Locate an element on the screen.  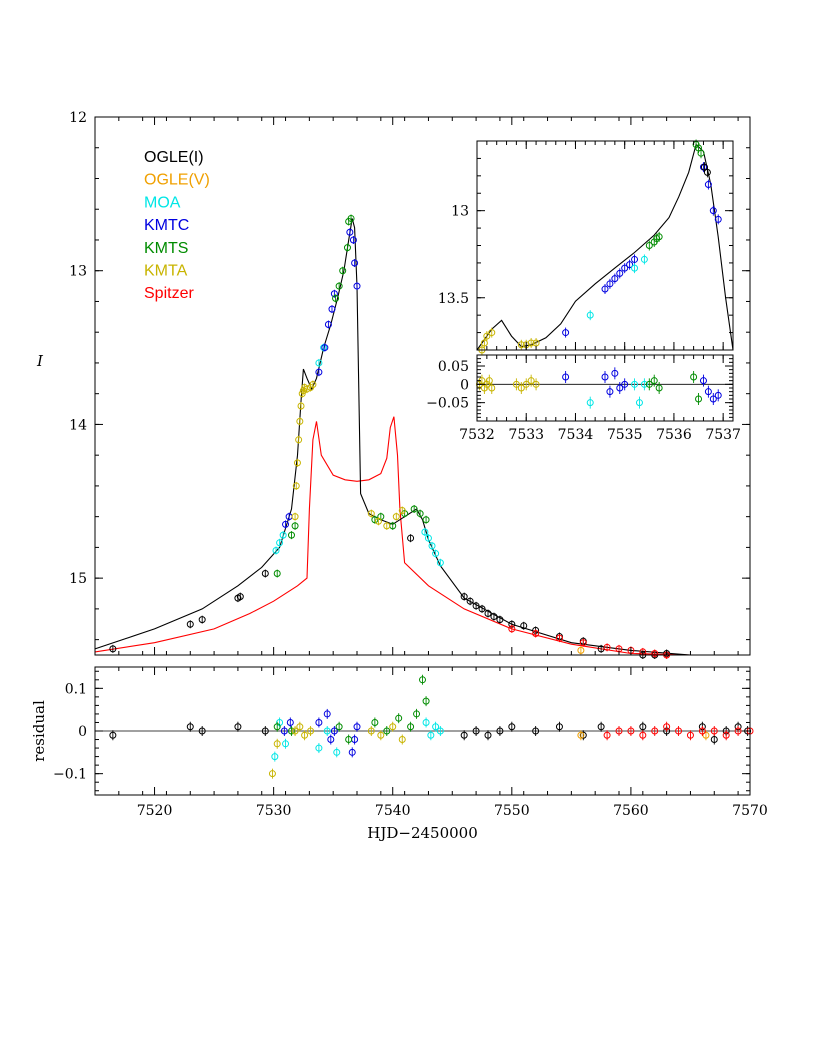
series-kmts is located at coordinates (674, 388).